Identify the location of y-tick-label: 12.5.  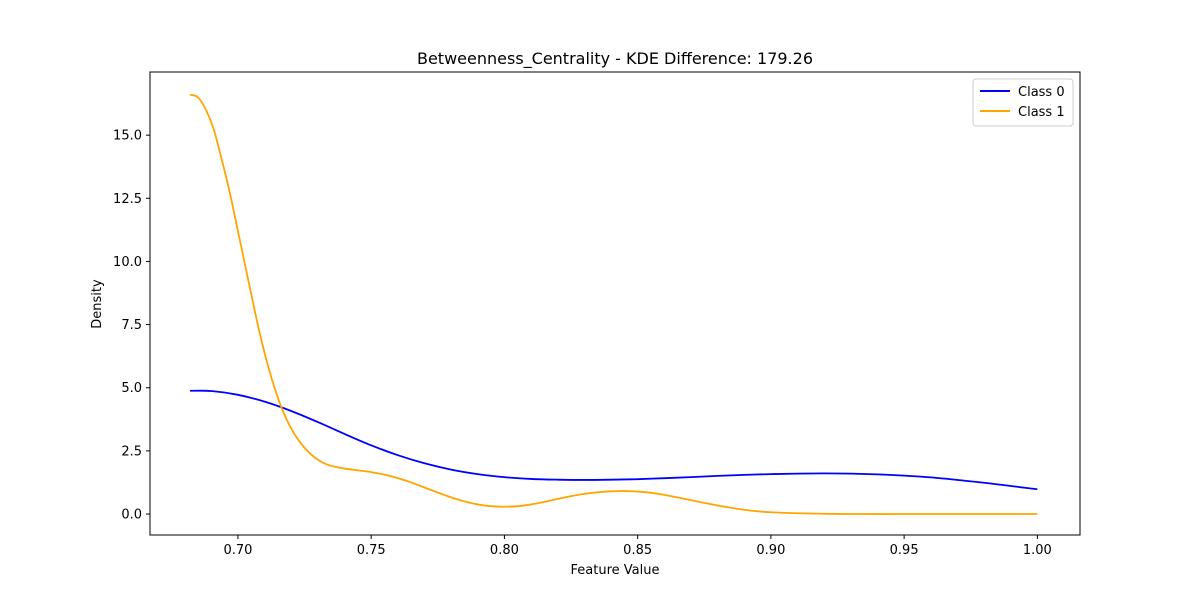
(127, 199).